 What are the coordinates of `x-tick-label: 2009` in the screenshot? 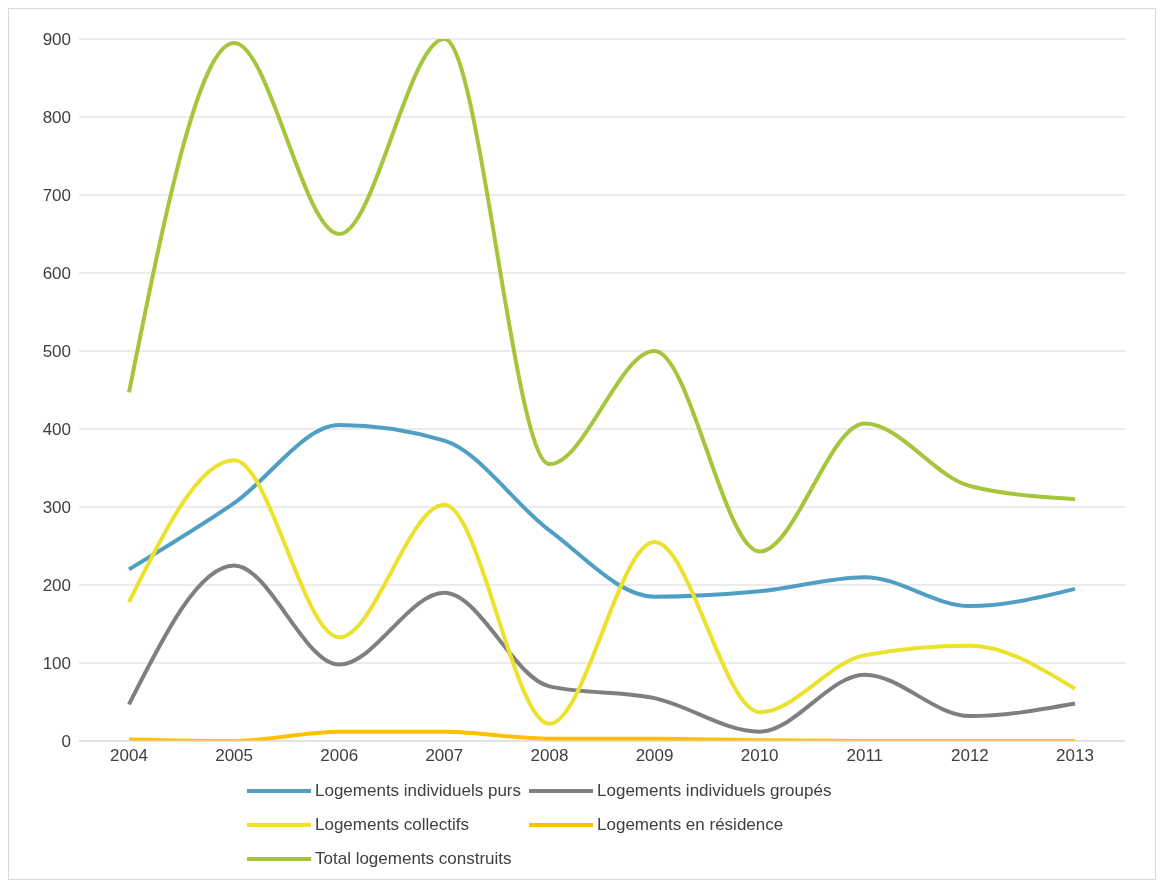 It's located at (654, 756).